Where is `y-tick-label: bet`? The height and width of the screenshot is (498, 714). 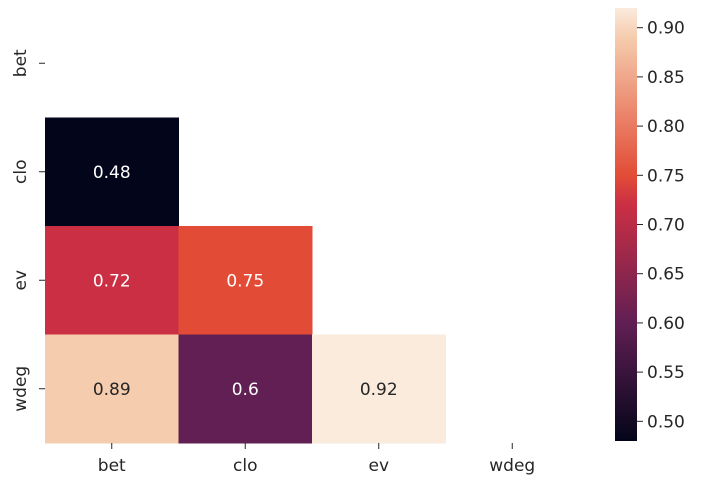
y-tick-label: bet is located at coordinates (21, 63).